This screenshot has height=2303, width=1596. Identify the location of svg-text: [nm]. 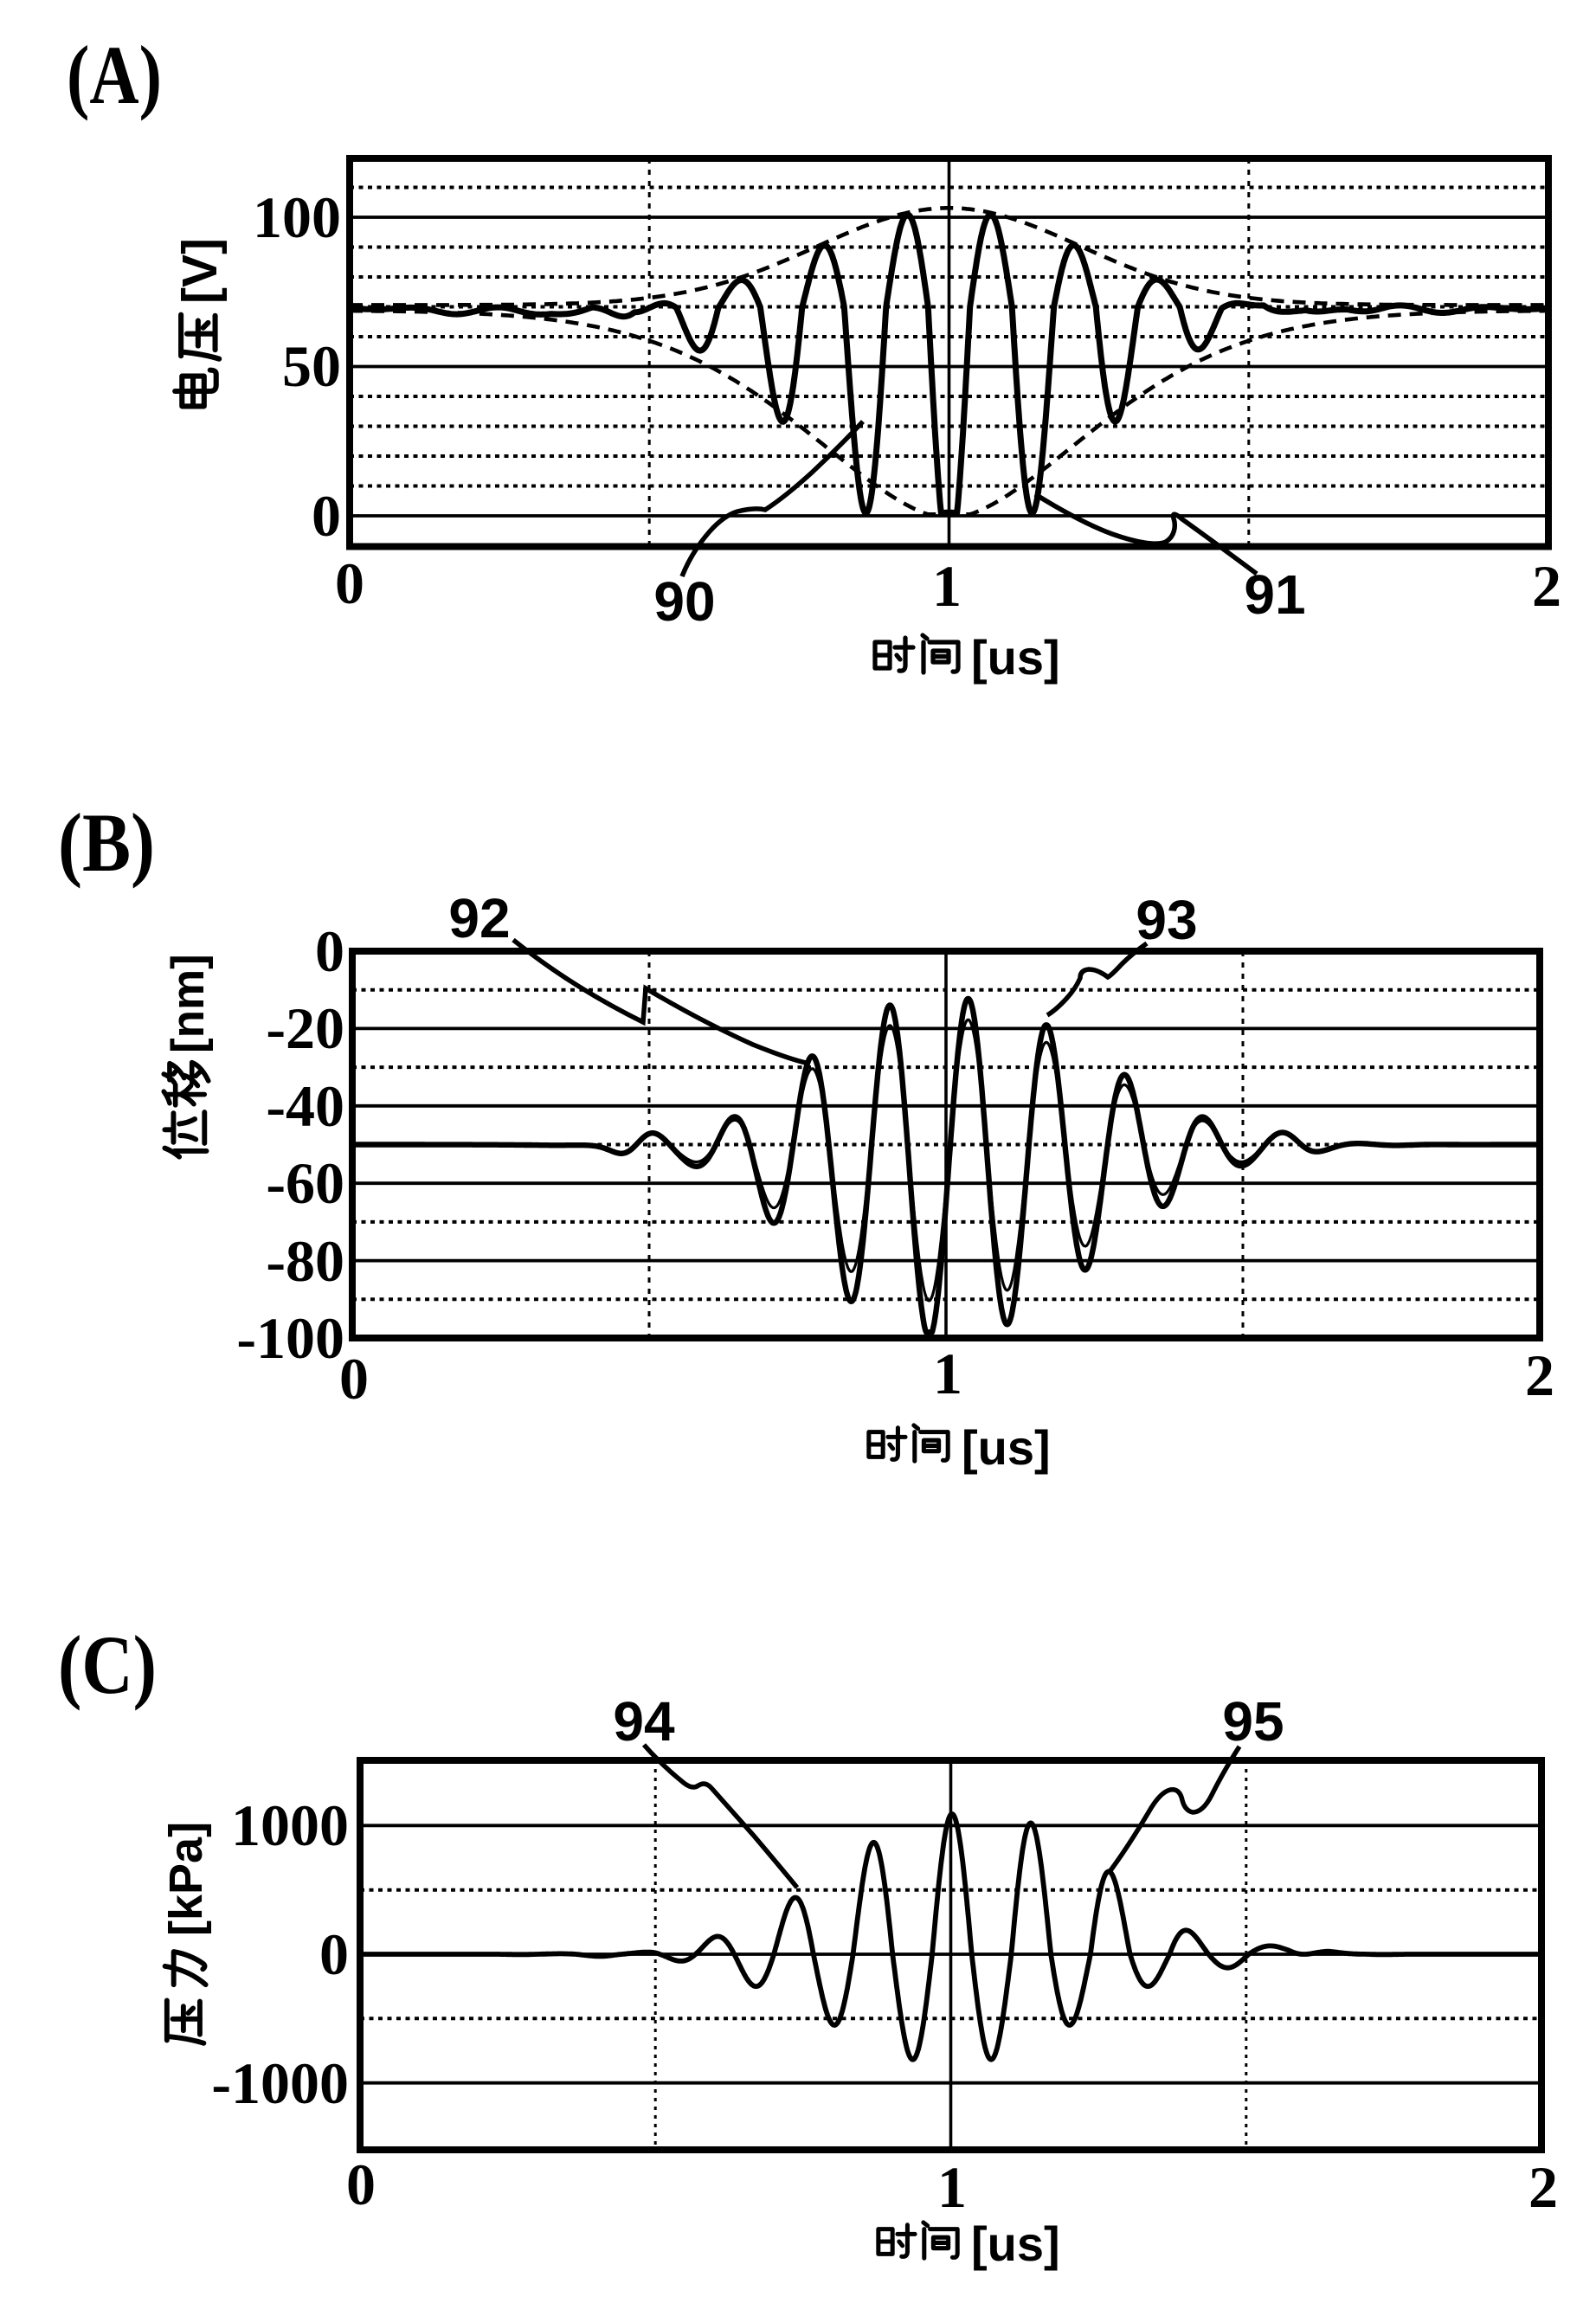
(189, 1004).